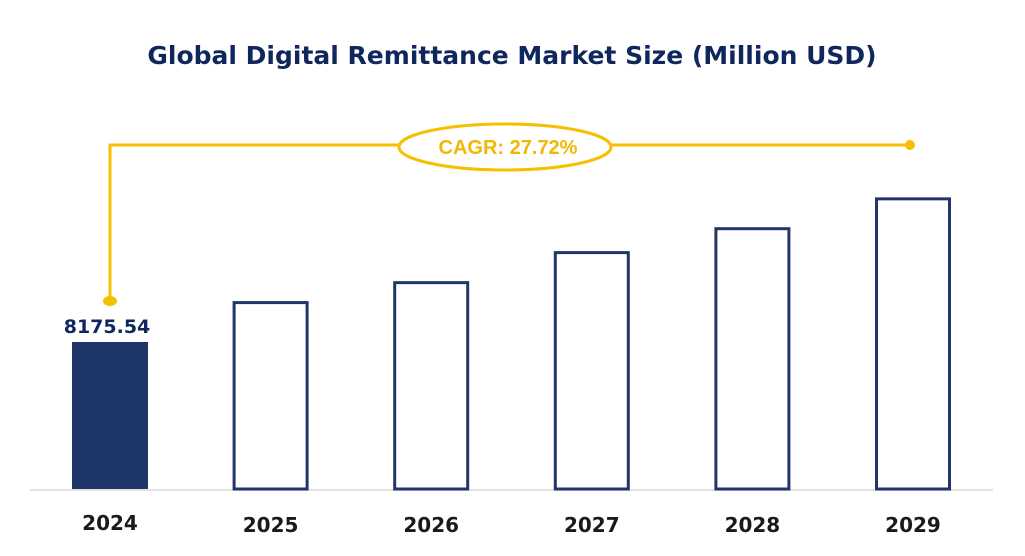 The image size is (1025, 556). What do you see at coordinates (913, 344) in the screenshot?
I see `bar-2029` at bounding box center [913, 344].